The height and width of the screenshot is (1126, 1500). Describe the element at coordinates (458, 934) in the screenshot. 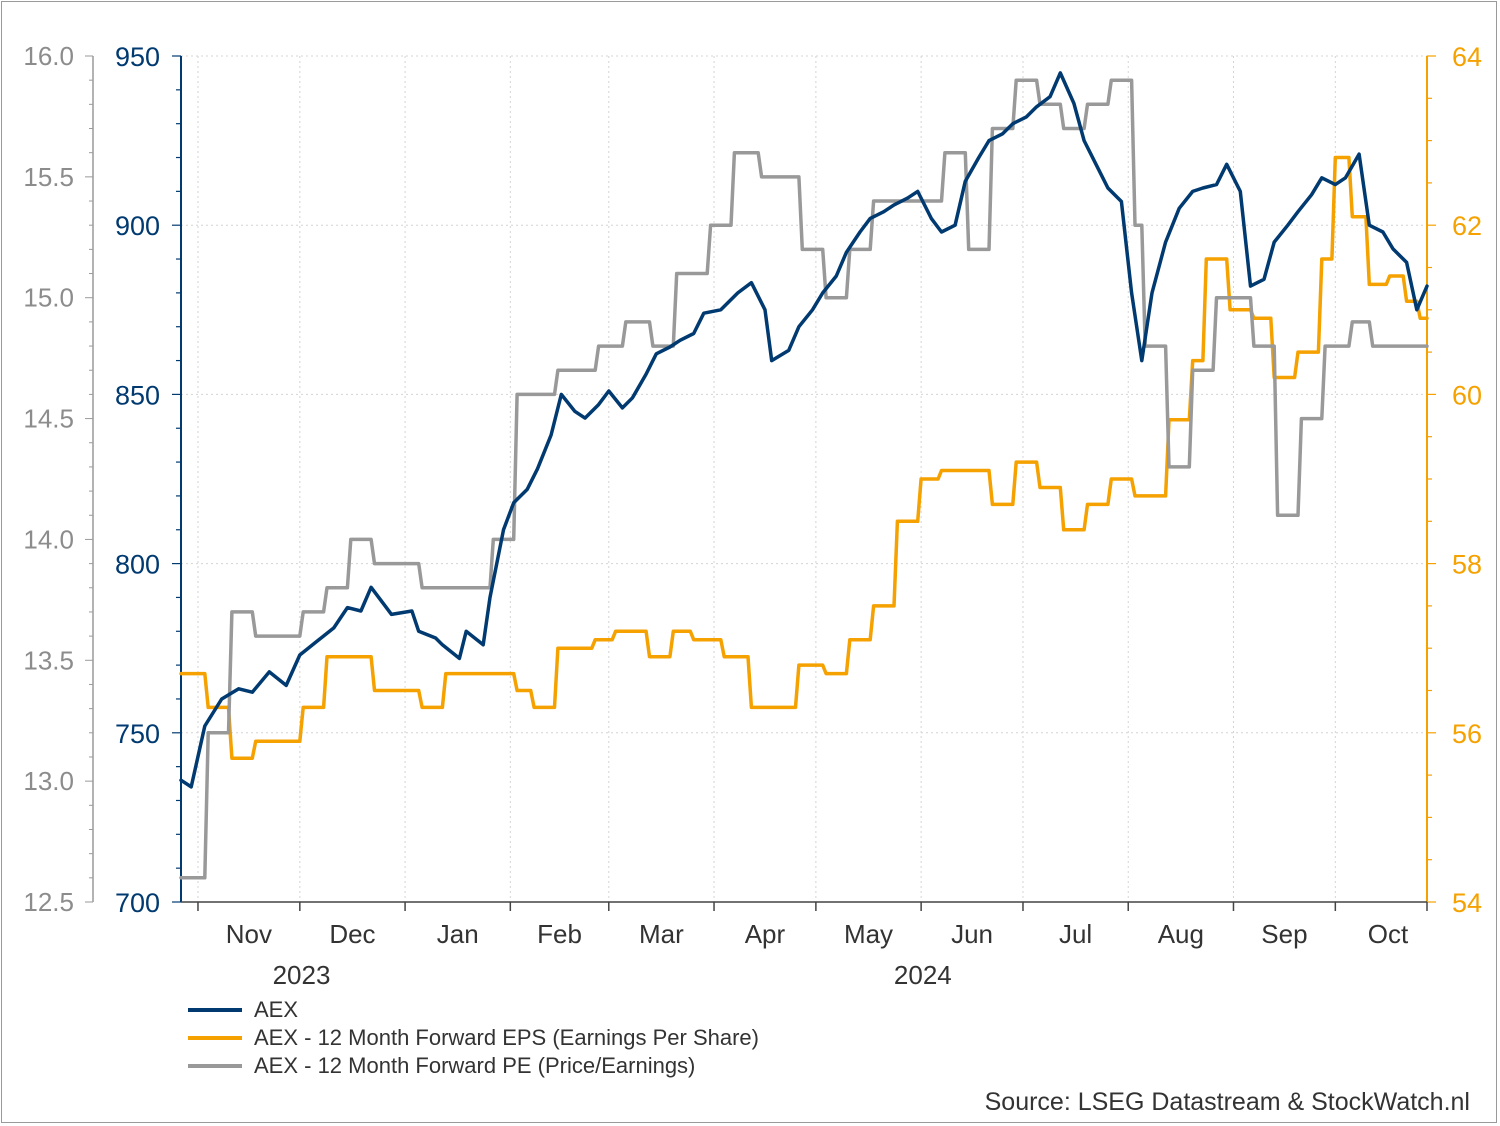

I see `month-label: Jan` at that location.